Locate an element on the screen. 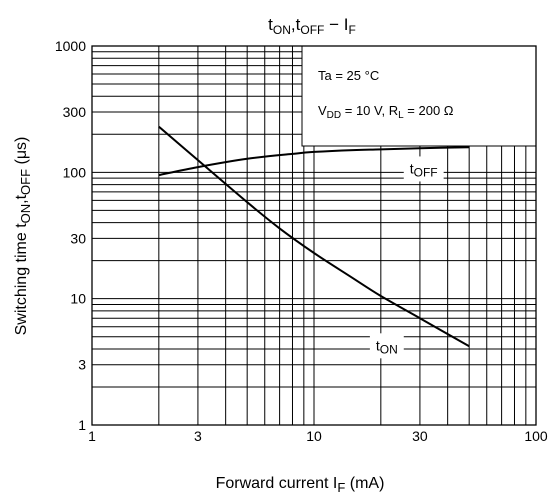 Image resolution: width=550 pixels, height=501 pixels. y-tick-labels: 1 3 10 30 100 300 1000 is located at coordinates (70, 235).